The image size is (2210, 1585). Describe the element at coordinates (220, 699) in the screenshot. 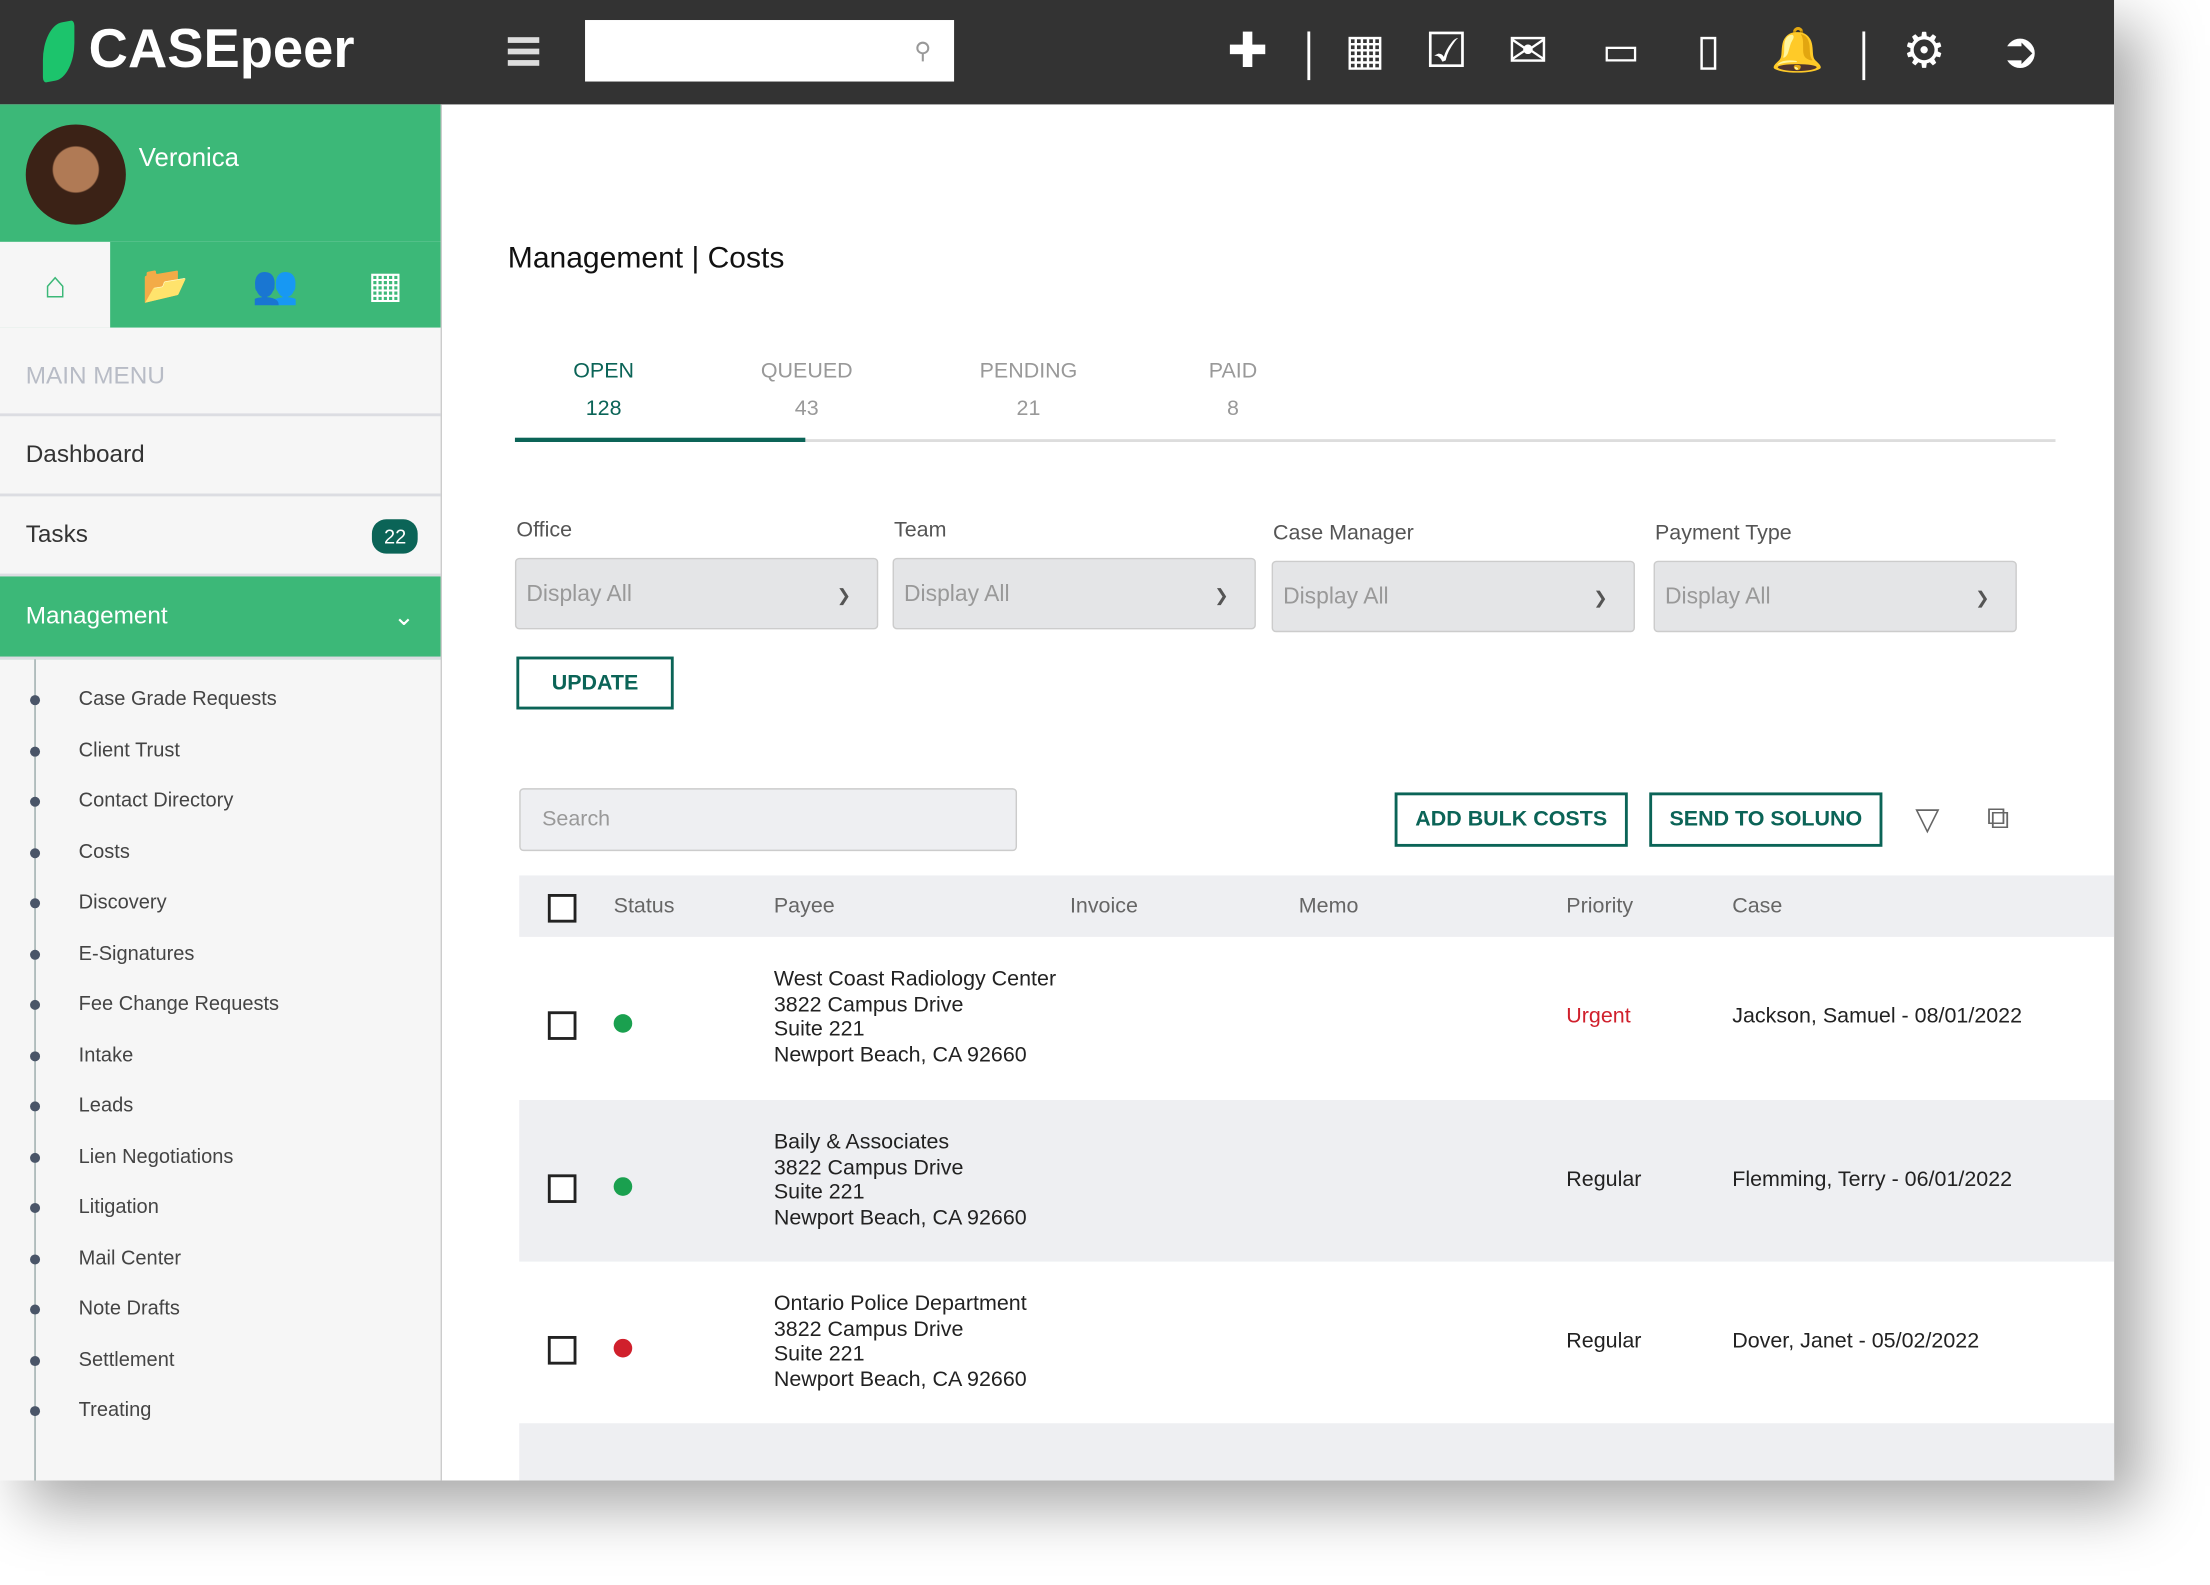

I see `submenu-item: Case Grade Requests` at that location.